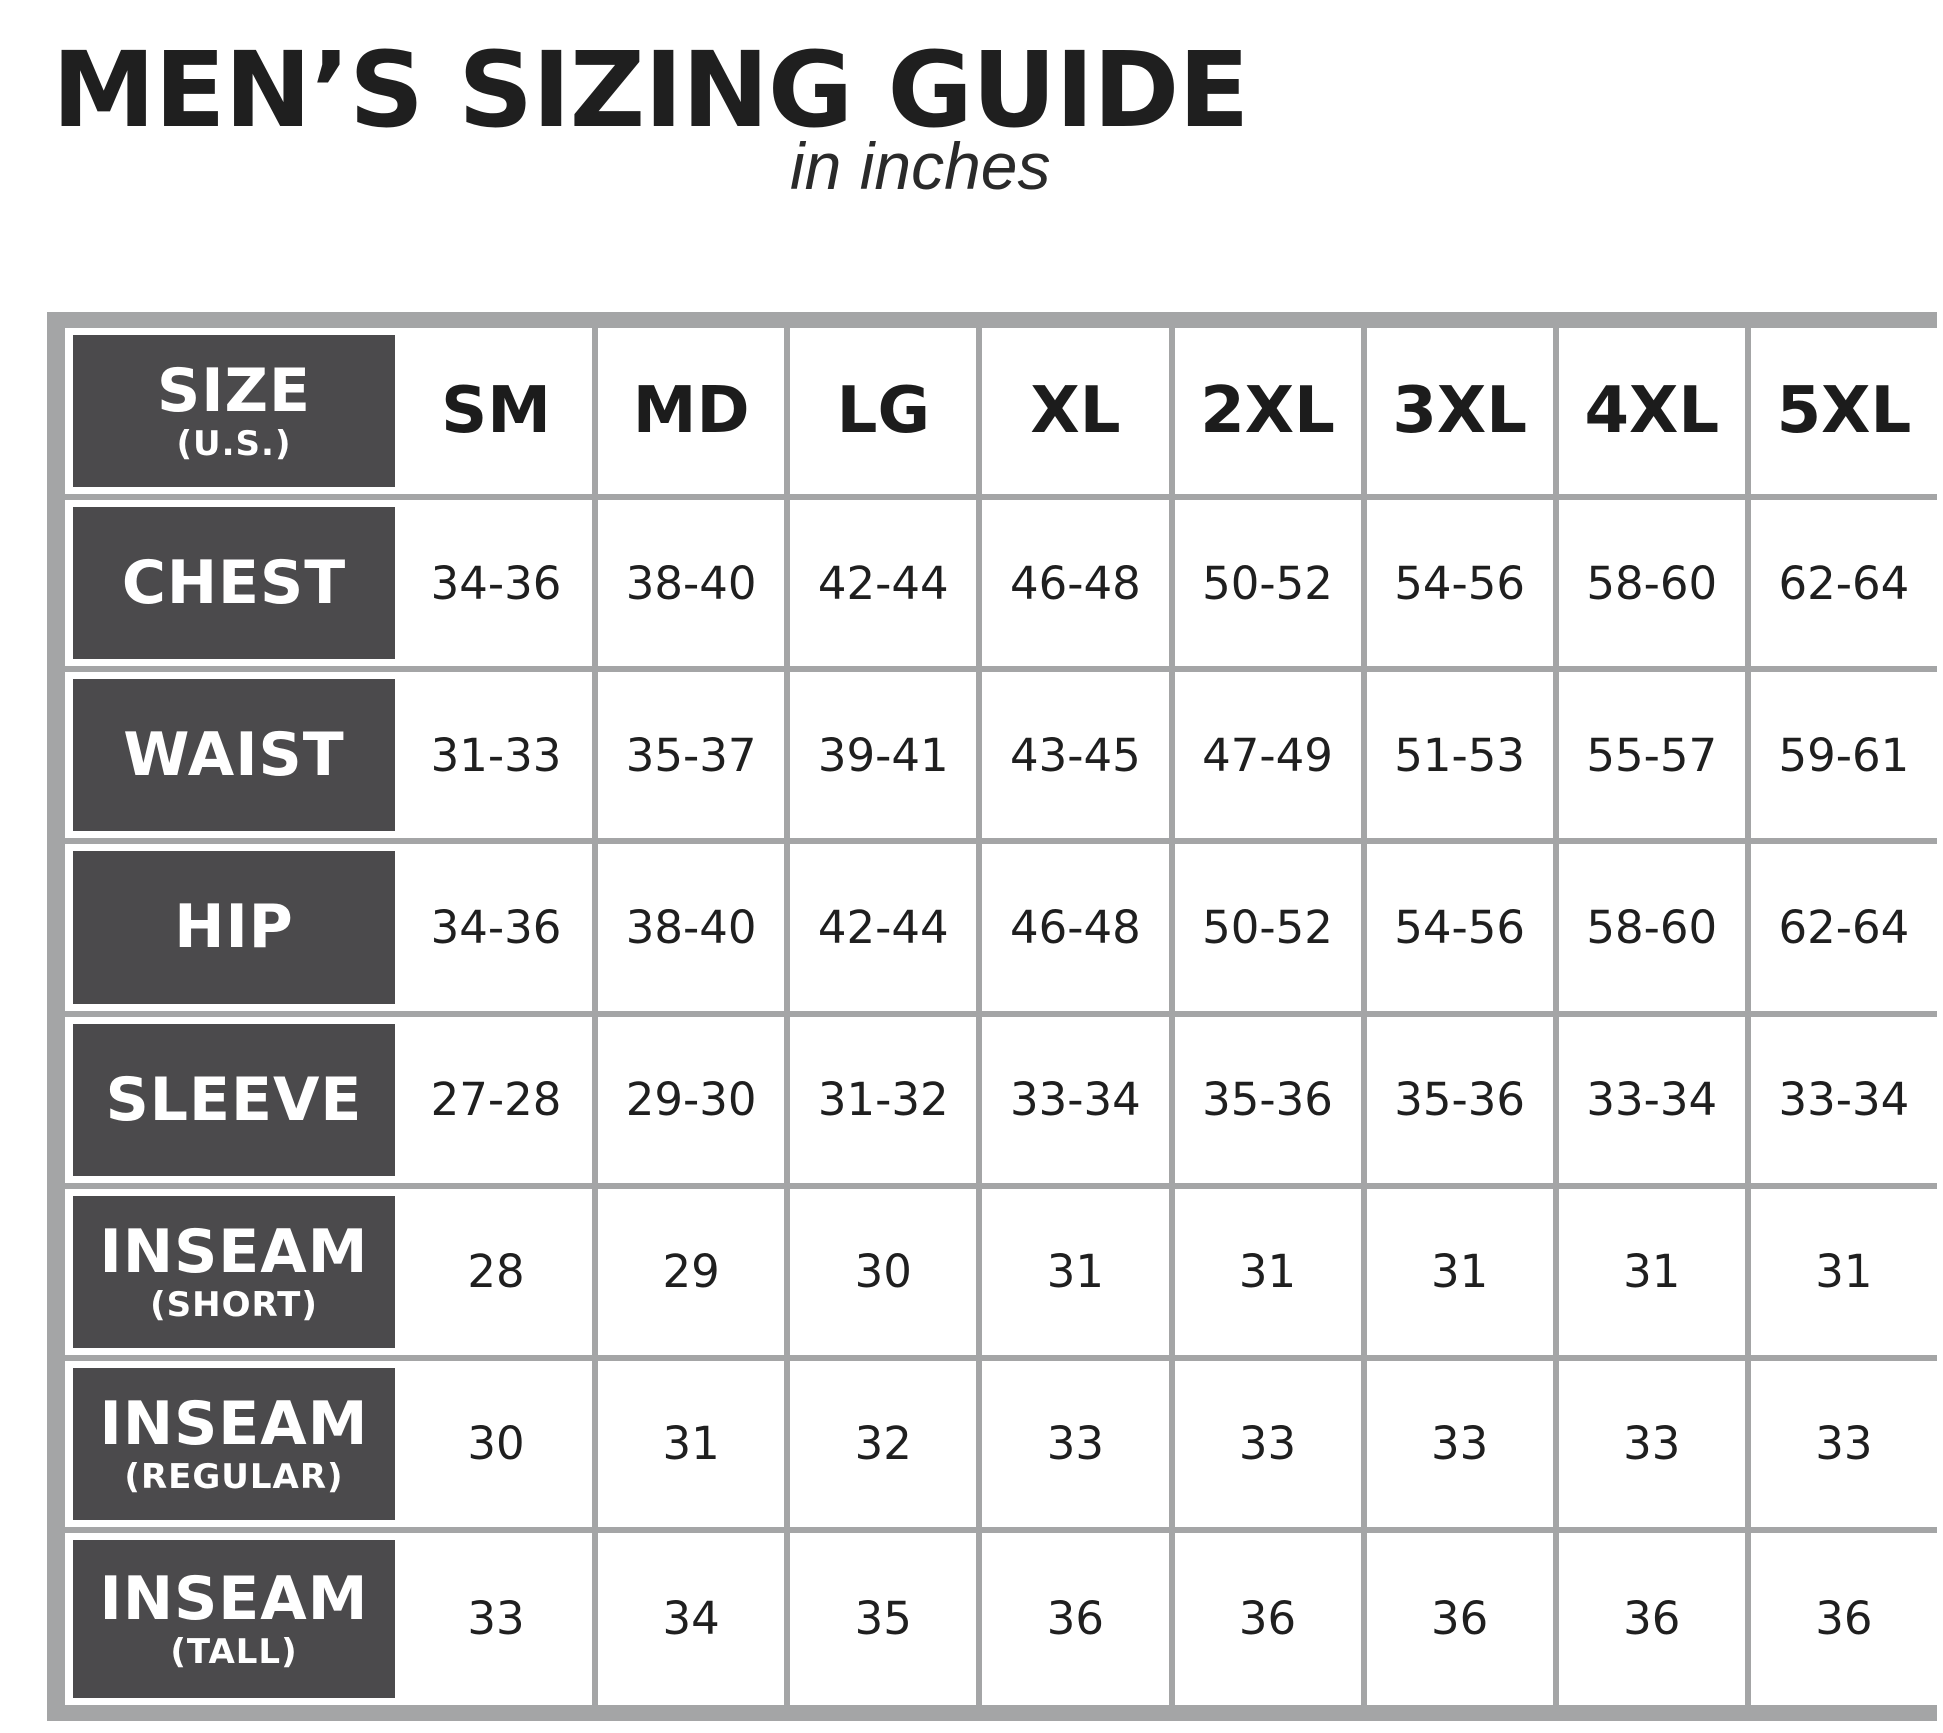 The height and width of the screenshot is (1733, 1943). I want to click on row-label-box: INSEAM (SHORT), so click(234, 1271).